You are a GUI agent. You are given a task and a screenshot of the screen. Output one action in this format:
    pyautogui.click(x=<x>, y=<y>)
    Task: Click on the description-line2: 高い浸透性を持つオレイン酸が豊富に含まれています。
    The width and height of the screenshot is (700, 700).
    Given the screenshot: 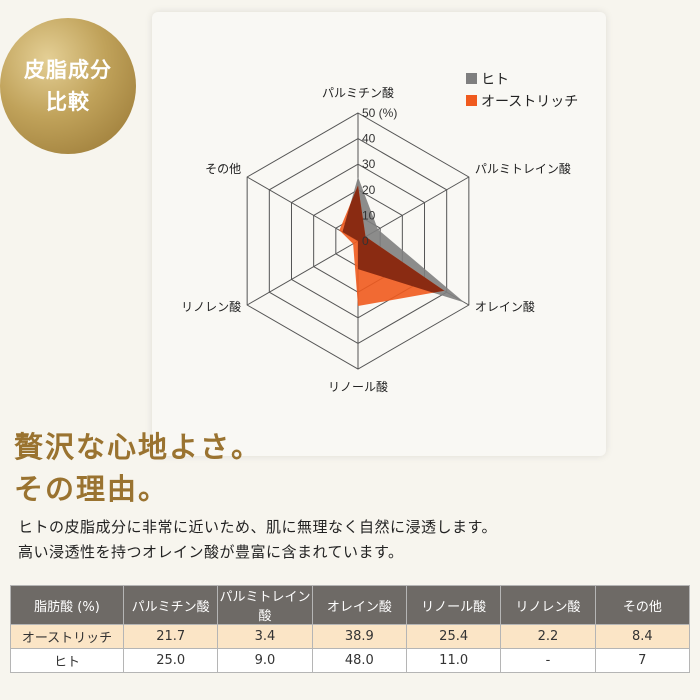 What is the action you would take?
    pyautogui.click(x=211, y=552)
    